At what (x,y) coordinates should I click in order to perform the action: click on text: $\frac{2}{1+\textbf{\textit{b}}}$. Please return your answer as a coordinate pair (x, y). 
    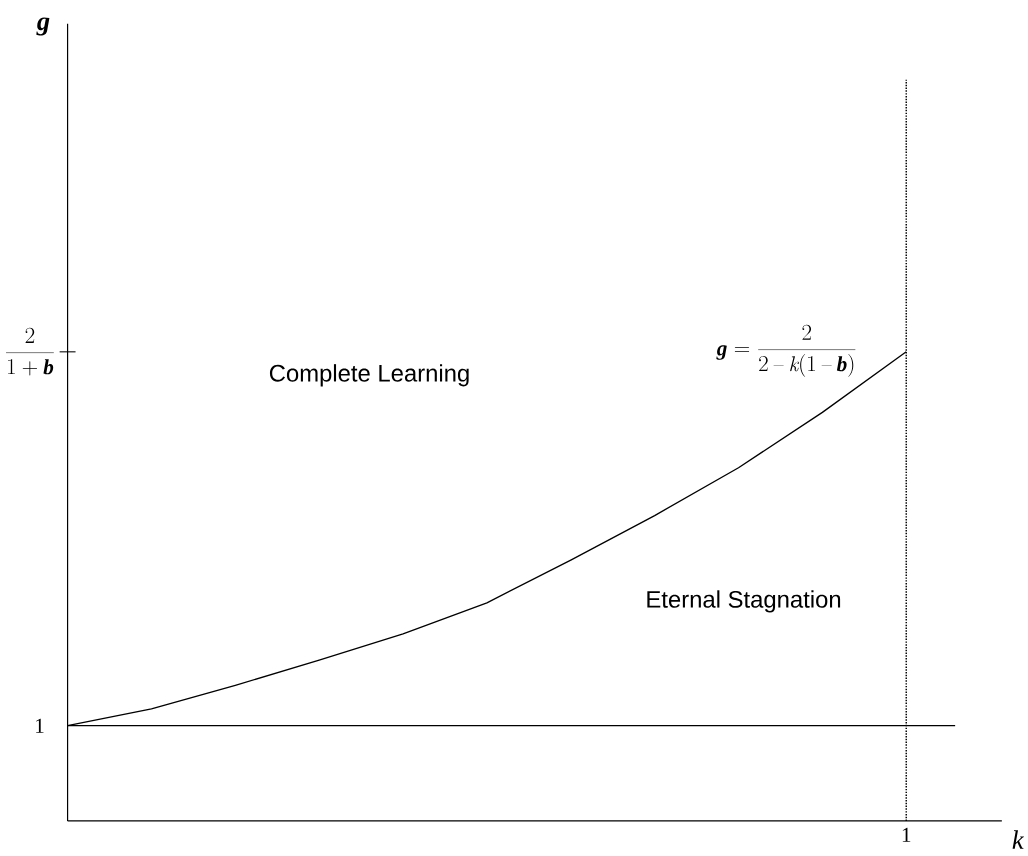
    Looking at the image, I should click on (30, 351).